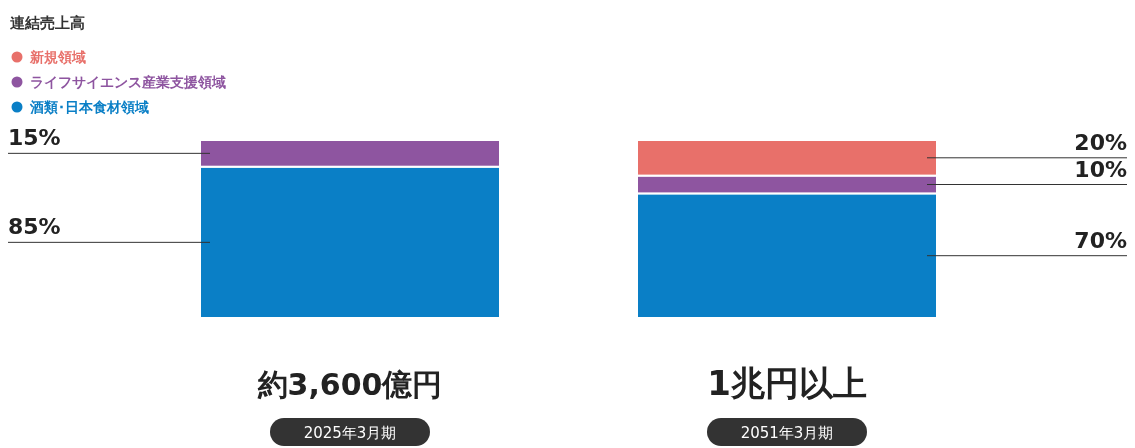  Describe the element at coordinates (1100, 169) in the screenshot. I see `data-label: 10%` at that location.